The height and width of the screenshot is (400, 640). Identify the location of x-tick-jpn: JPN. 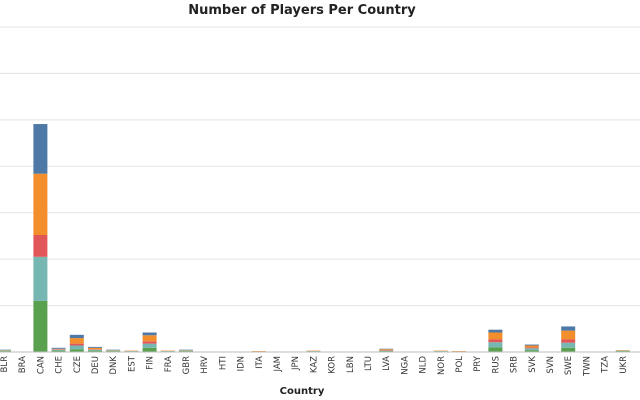
(296, 363).